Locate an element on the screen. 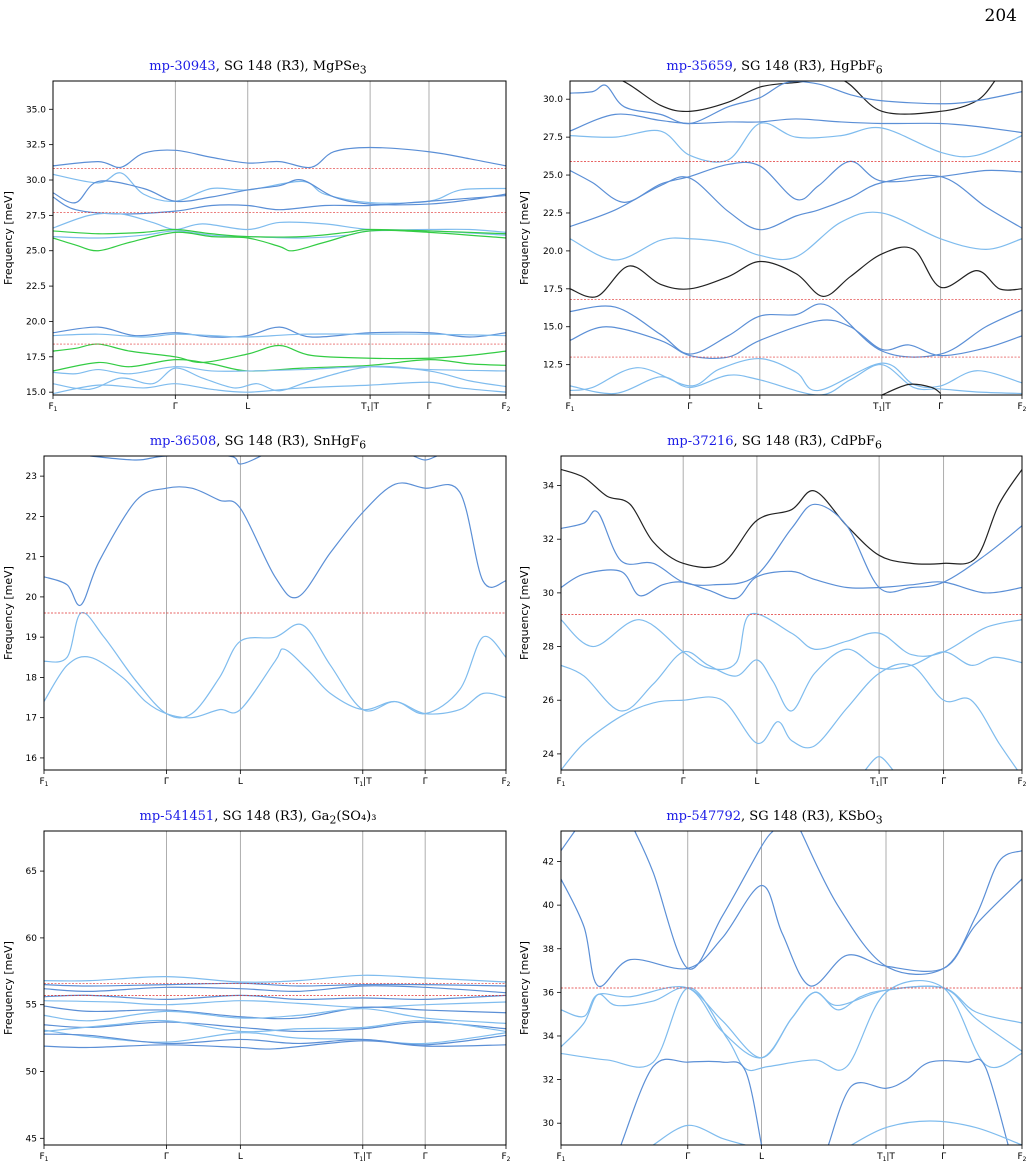  y-tick-label: 30 is located at coordinates (549, 1124).